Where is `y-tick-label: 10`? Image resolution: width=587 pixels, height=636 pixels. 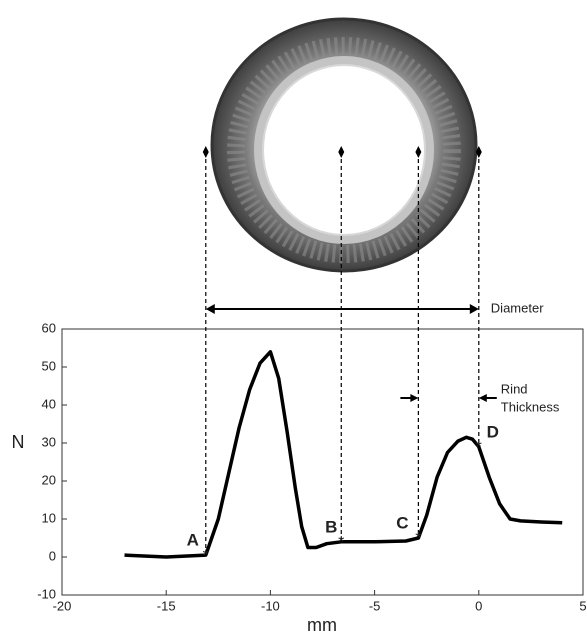
y-tick-label: 10 is located at coordinates (49, 517).